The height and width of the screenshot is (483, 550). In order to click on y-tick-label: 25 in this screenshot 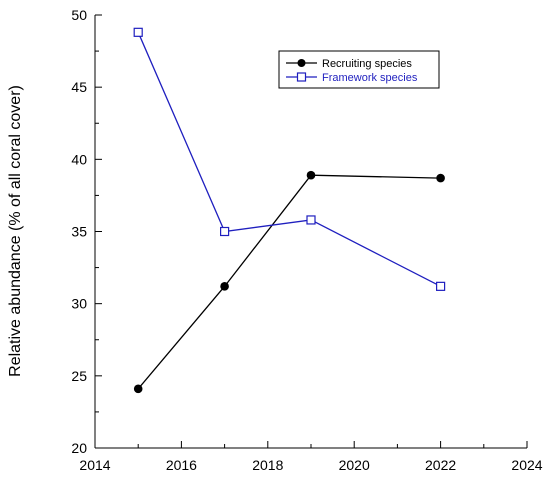, I will do `click(79, 376)`.